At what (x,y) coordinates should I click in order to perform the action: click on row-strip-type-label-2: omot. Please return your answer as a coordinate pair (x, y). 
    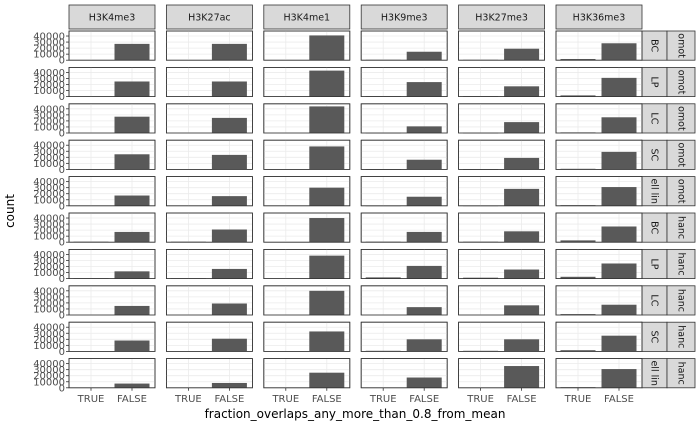
    Looking at the image, I should click on (681, 118).